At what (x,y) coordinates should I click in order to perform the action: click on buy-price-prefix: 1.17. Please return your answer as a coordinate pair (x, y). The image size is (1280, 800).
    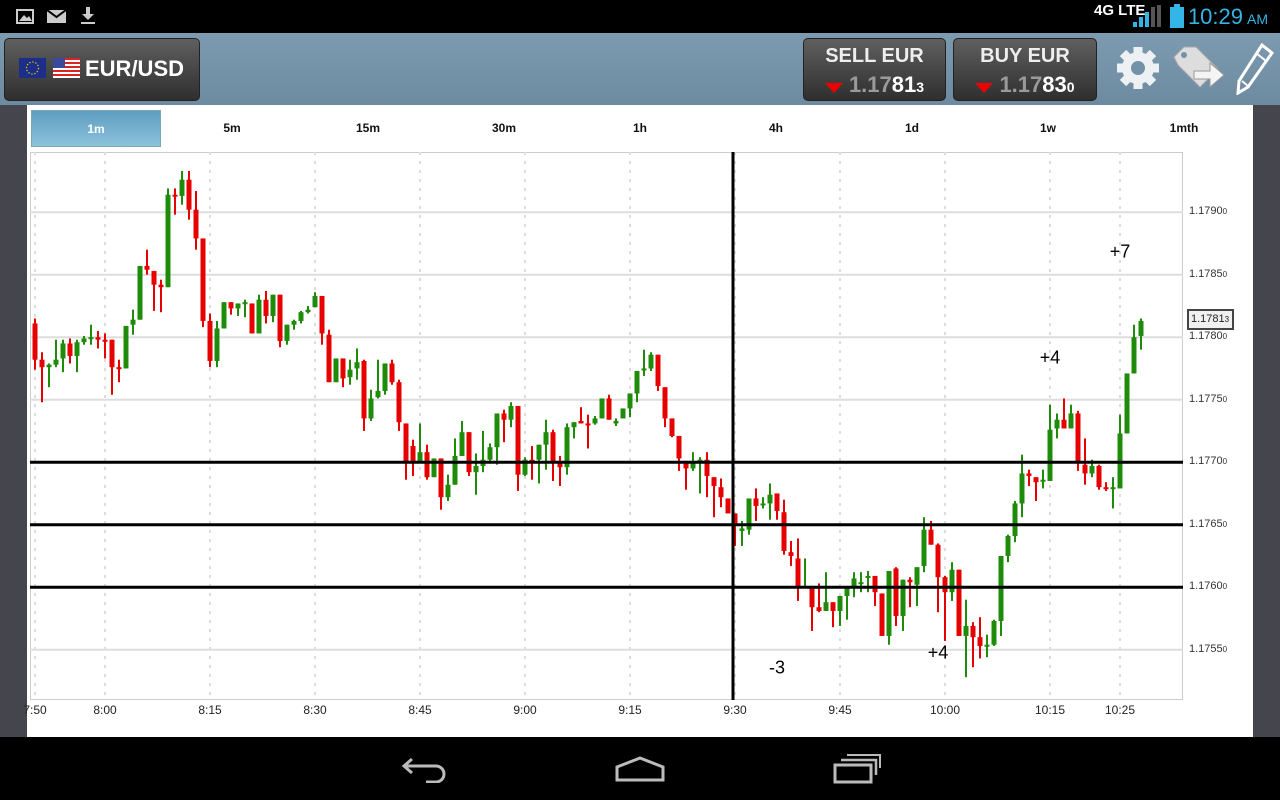
    Looking at the image, I should click on (1021, 84).